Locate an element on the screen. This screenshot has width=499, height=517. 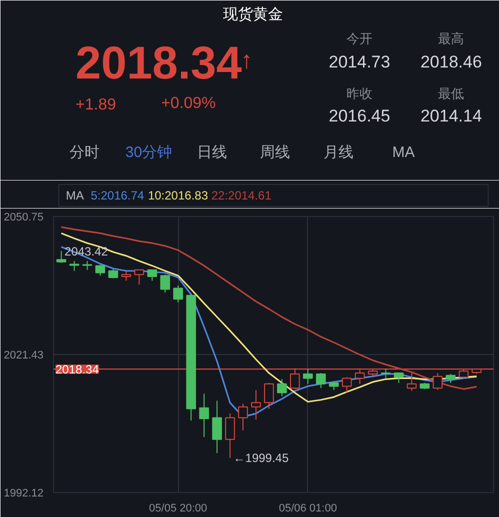
text: 5:2016.74 is located at coordinates (117, 195).